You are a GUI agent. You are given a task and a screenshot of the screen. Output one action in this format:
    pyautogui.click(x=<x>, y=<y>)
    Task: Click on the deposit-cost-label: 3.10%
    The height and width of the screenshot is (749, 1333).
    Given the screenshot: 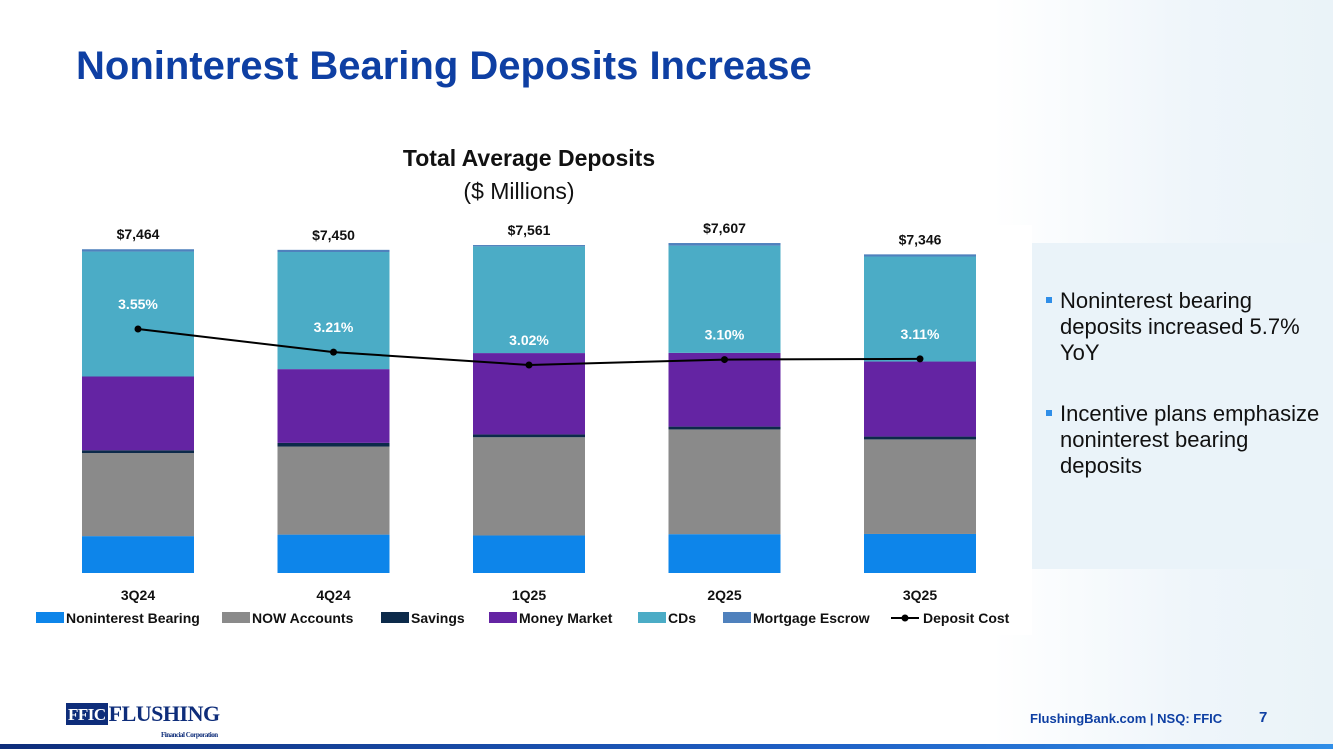 What is the action you would take?
    pyautogui.click(x=725, y=335)
    